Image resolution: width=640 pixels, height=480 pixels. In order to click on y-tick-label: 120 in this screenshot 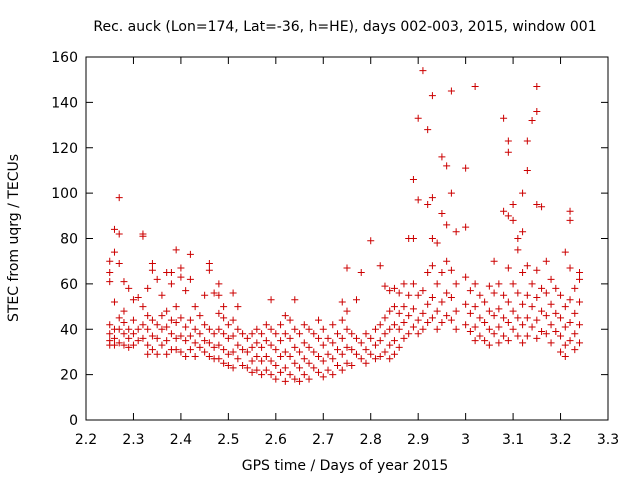, I will do `click(64, 149)`.